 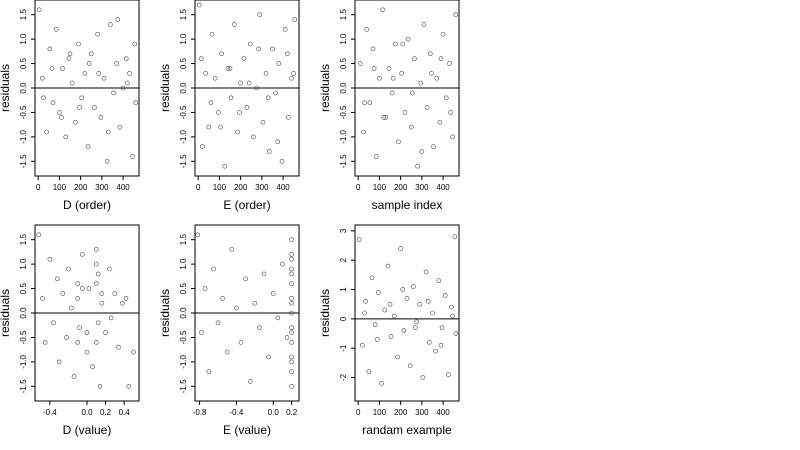 What do you see at coordinates (87, 430) in the screenshot?
I see `x-axis-label: D (value)` at bounding box center [87, 430].